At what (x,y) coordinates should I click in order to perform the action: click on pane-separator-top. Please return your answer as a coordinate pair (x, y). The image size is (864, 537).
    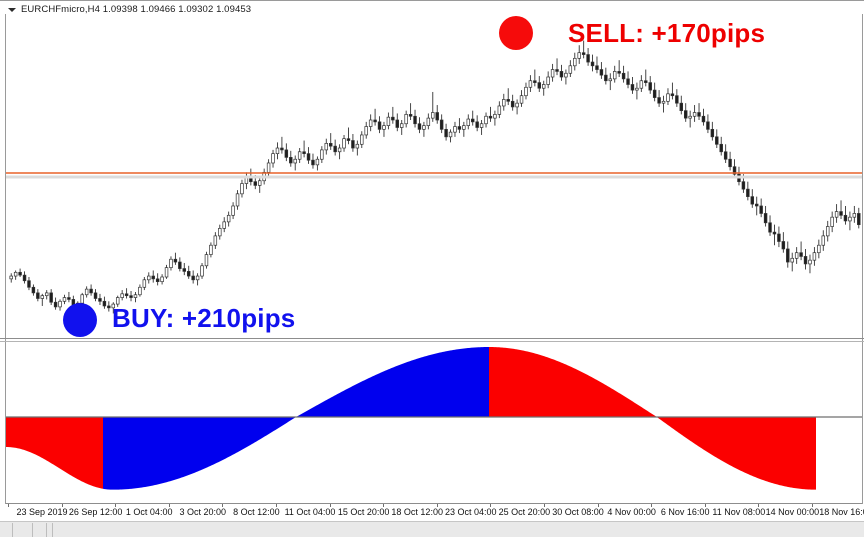
    Looking at the image, I should click on (432, 338).